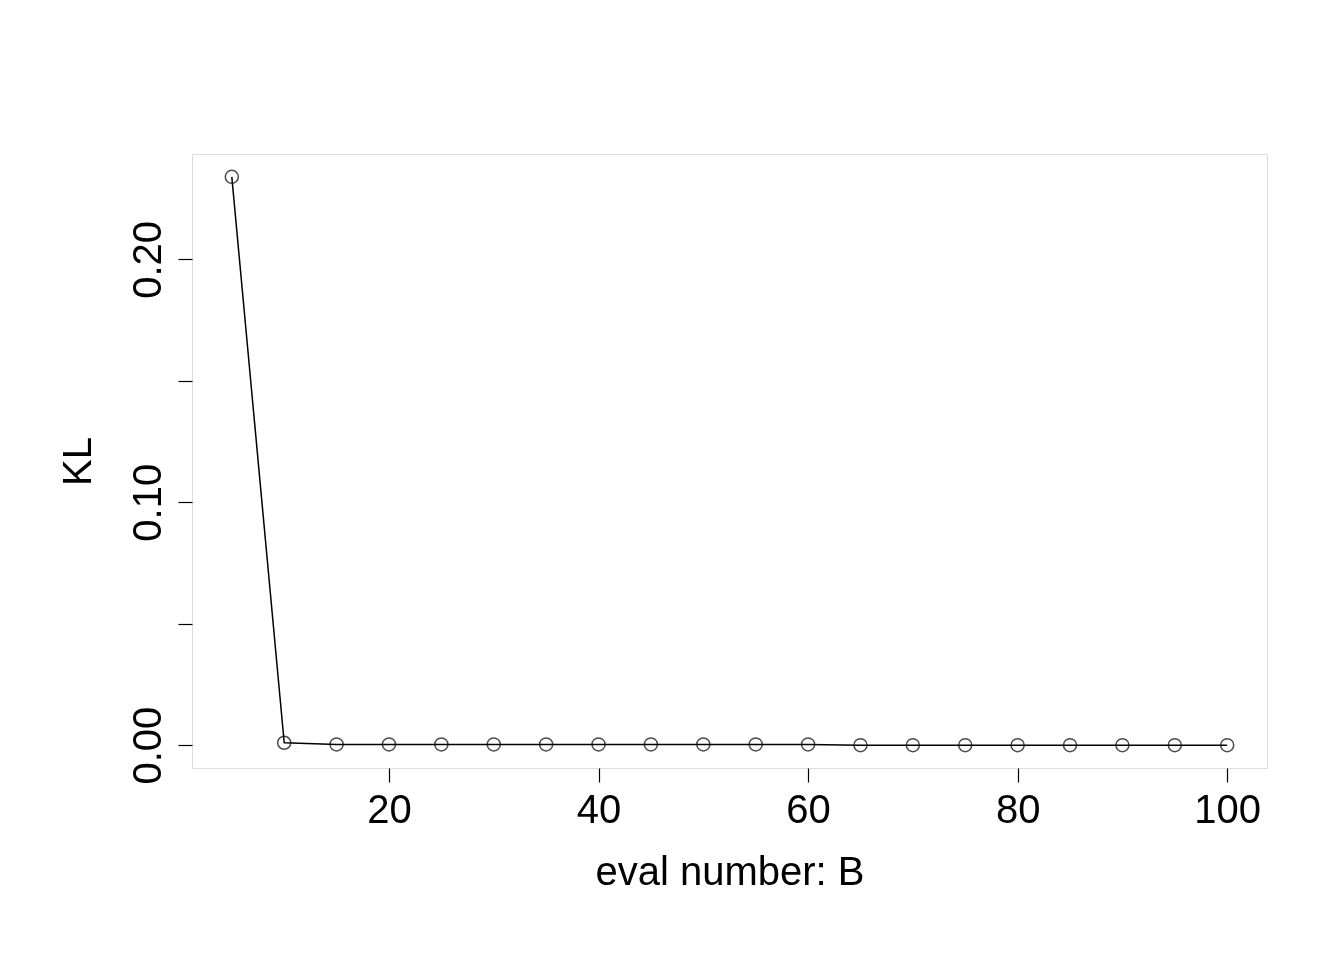 This screenshot has width=1344, height=960. I want to click on y-tick-label: 0.00, so click(146, 745).